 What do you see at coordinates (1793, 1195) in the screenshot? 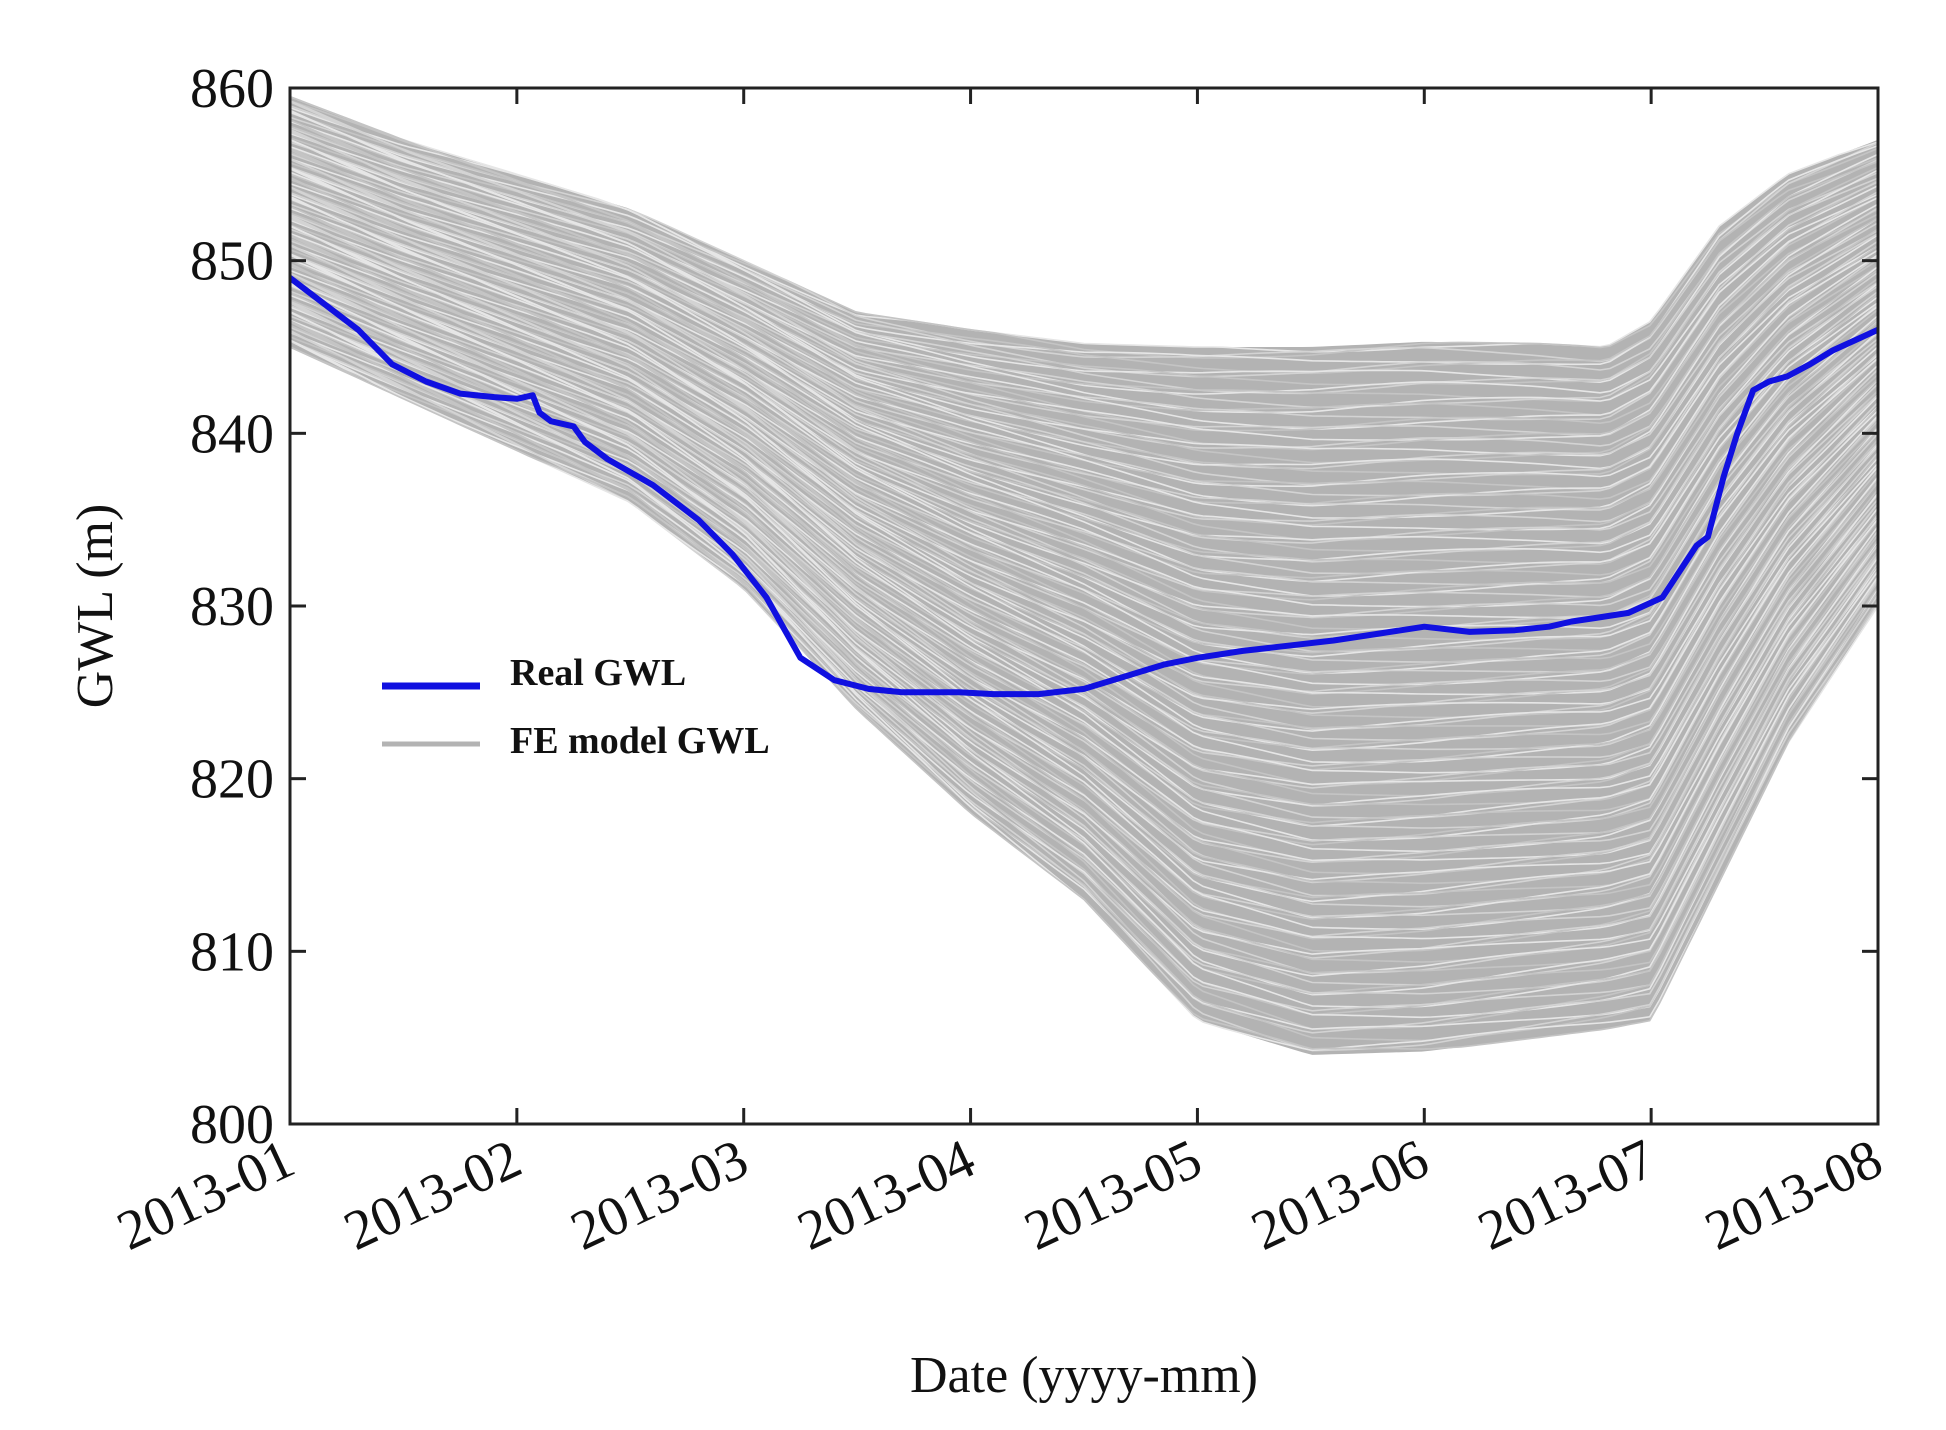
I see `x-tick-label: 2013-08` at bounding box center [1793, 1195].